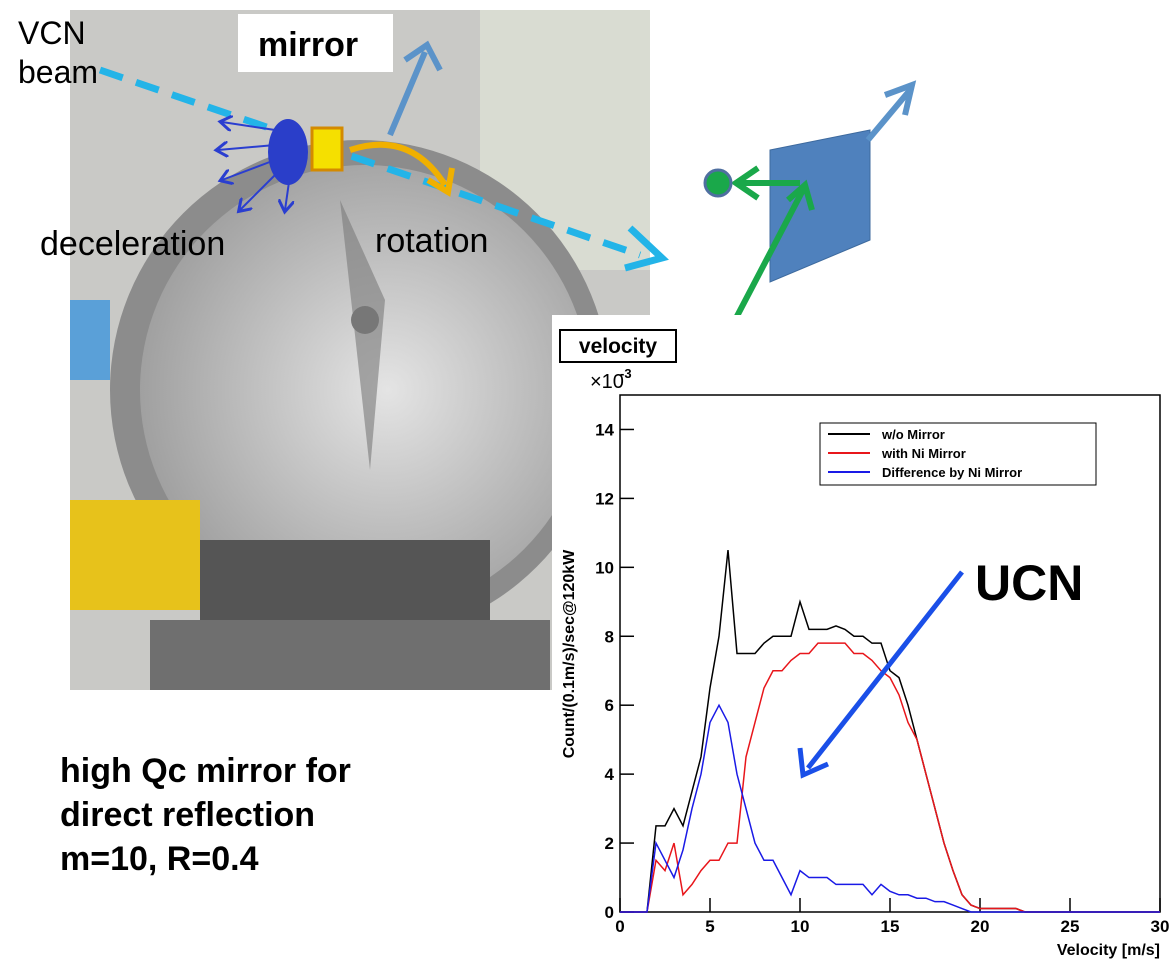  What do you see at coordinates (626, 373) in the screenshot?
I see `y-scale-exponent: -3` at bounding box center [626, 373].